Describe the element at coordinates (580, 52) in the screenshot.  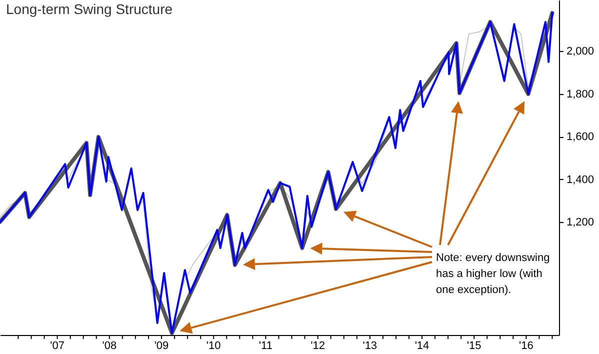
I see `y-tick-label: 2,000` at that location.